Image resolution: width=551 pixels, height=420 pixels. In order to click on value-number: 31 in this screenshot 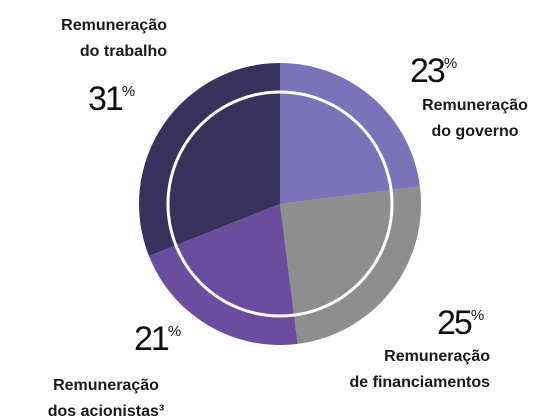, I will do `click(105, 99)`.